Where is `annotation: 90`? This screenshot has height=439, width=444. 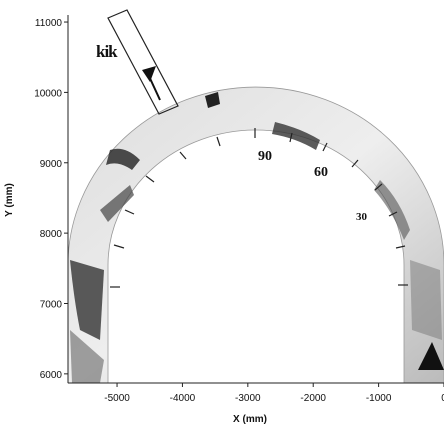
annotation: 90 is located at coordinates (265, 156).